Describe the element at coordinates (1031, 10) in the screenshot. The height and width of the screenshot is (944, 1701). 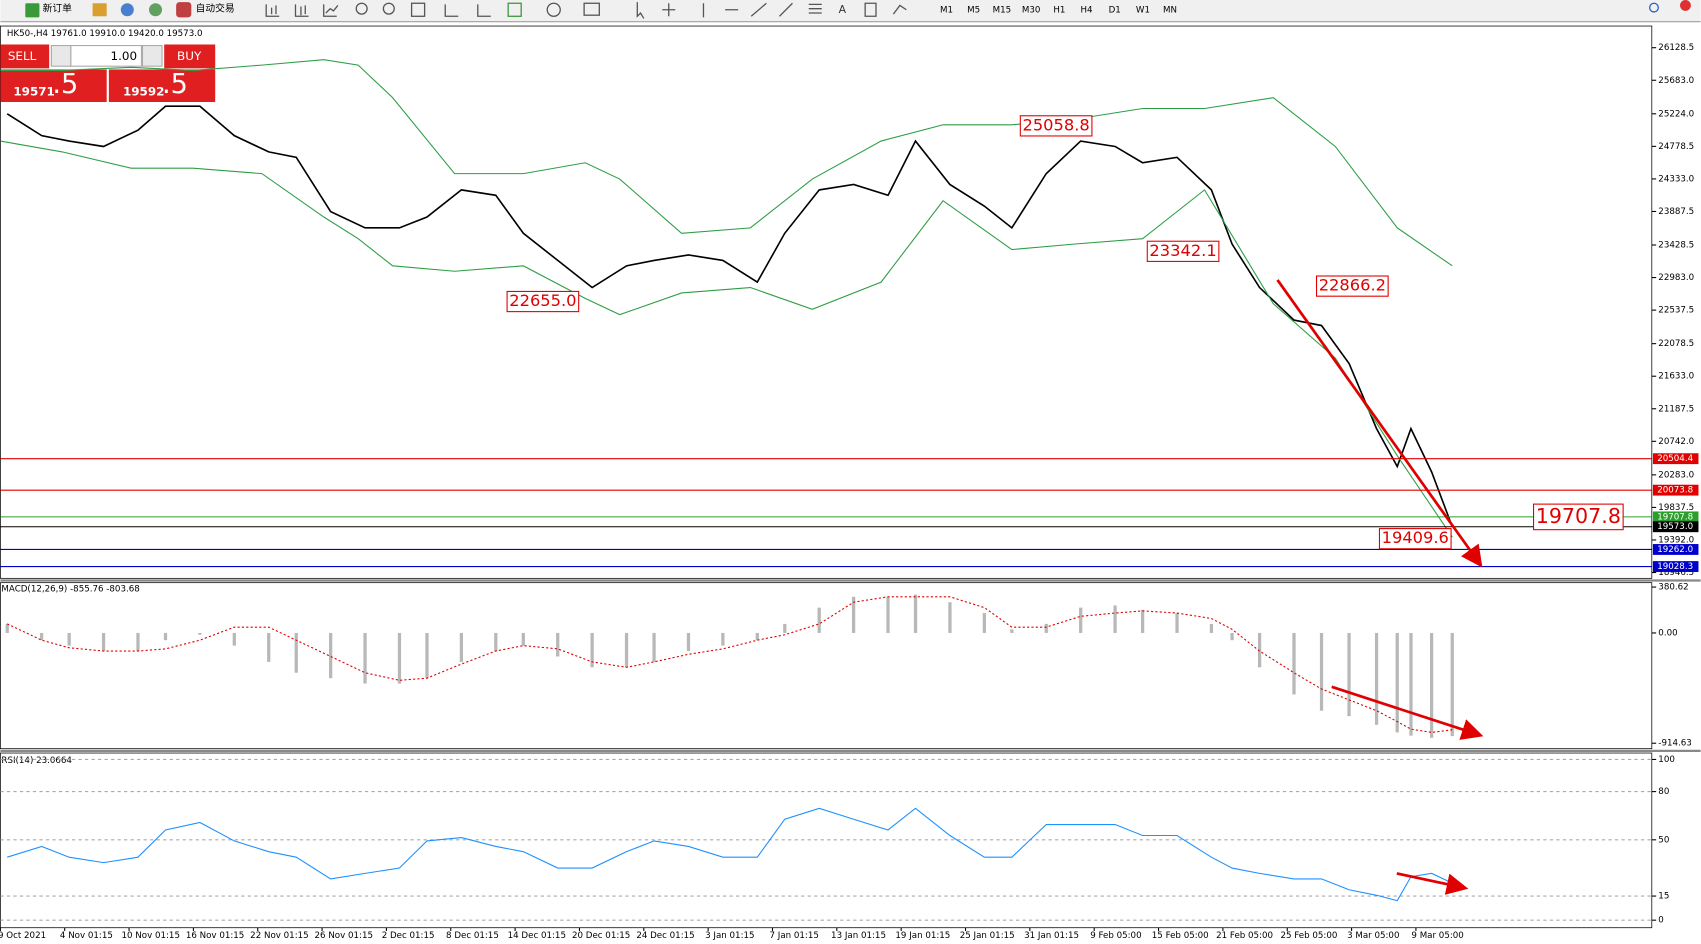
I see `timeframe-button: M30` at that location.